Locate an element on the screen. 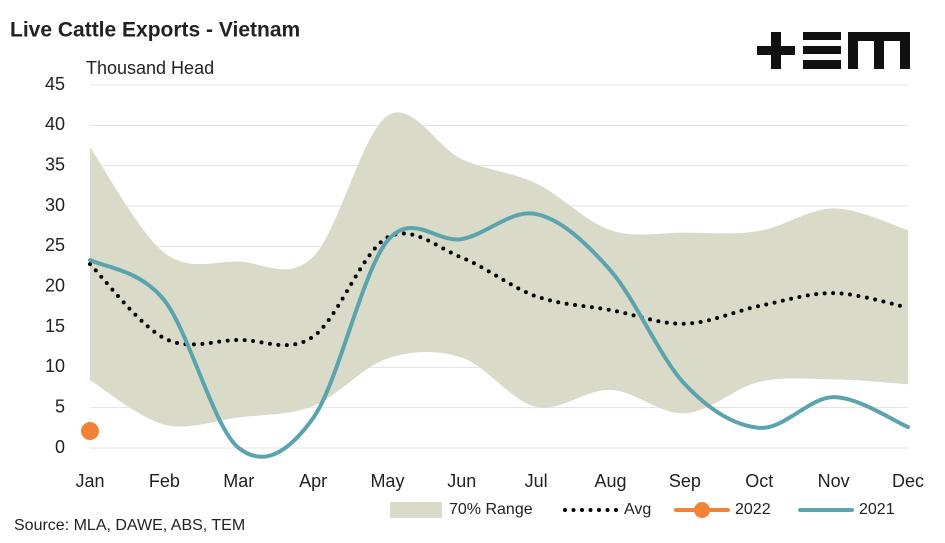 Image resolution: width=945 pixels, height=543 pixels. x-tick-label: Jul is located at coordinates (536, 481).